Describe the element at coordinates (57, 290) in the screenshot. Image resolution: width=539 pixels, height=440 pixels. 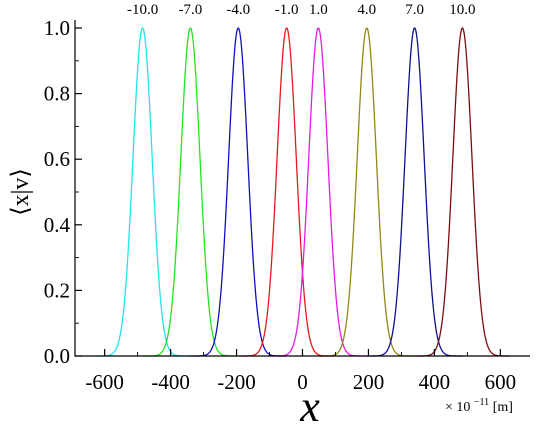
I see `y-tick-label: 0.2` at that location.